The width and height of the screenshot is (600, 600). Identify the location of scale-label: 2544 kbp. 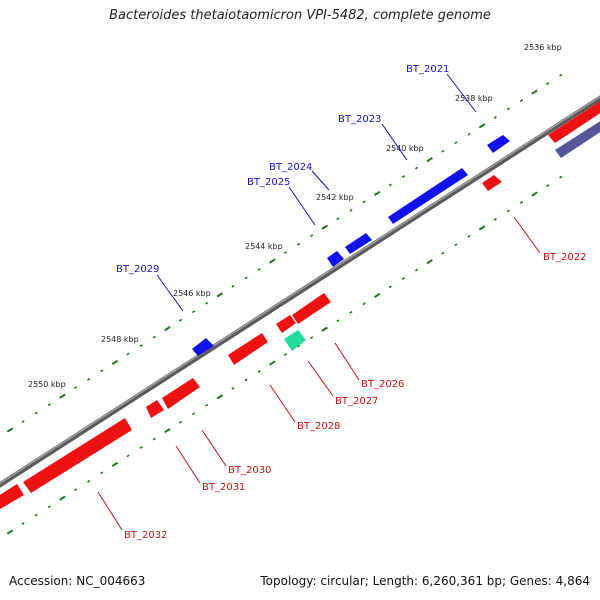
(264, 246).